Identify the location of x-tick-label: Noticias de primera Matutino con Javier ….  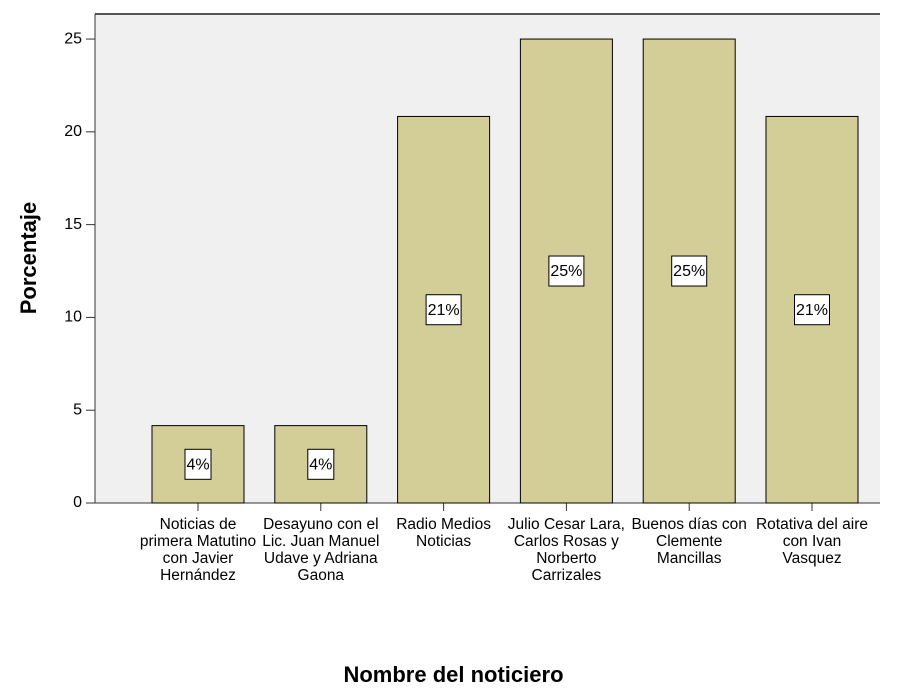
(198, 550).